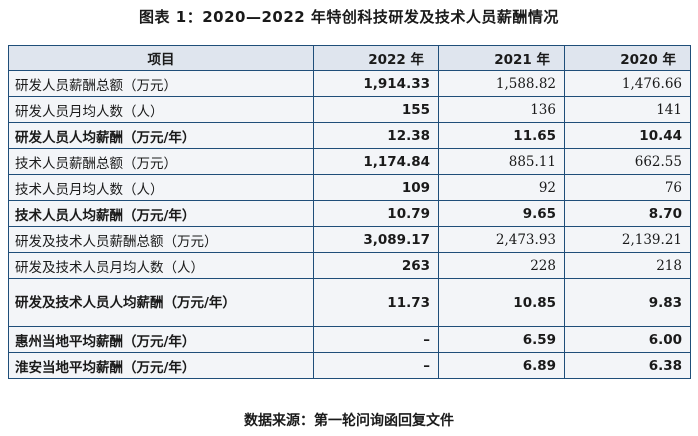  I want to click on table-row: 技术人员薪酬总额（万元） 1,174.84 885.11 662.55, so click(349, 161).